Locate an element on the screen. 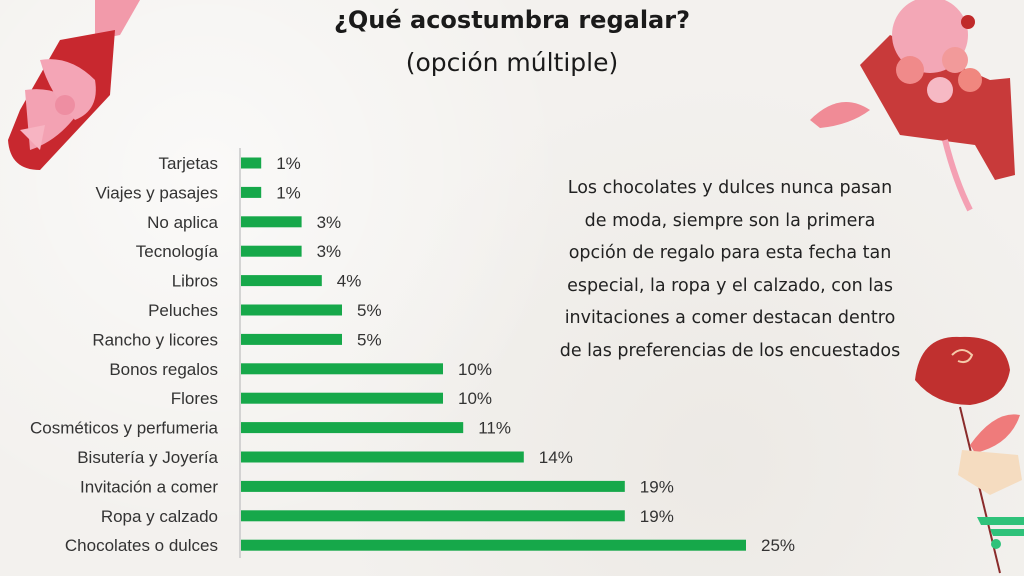 This screenshot has width=1024, height=576. category-label: No aplica is located at coordinates (182, 222).